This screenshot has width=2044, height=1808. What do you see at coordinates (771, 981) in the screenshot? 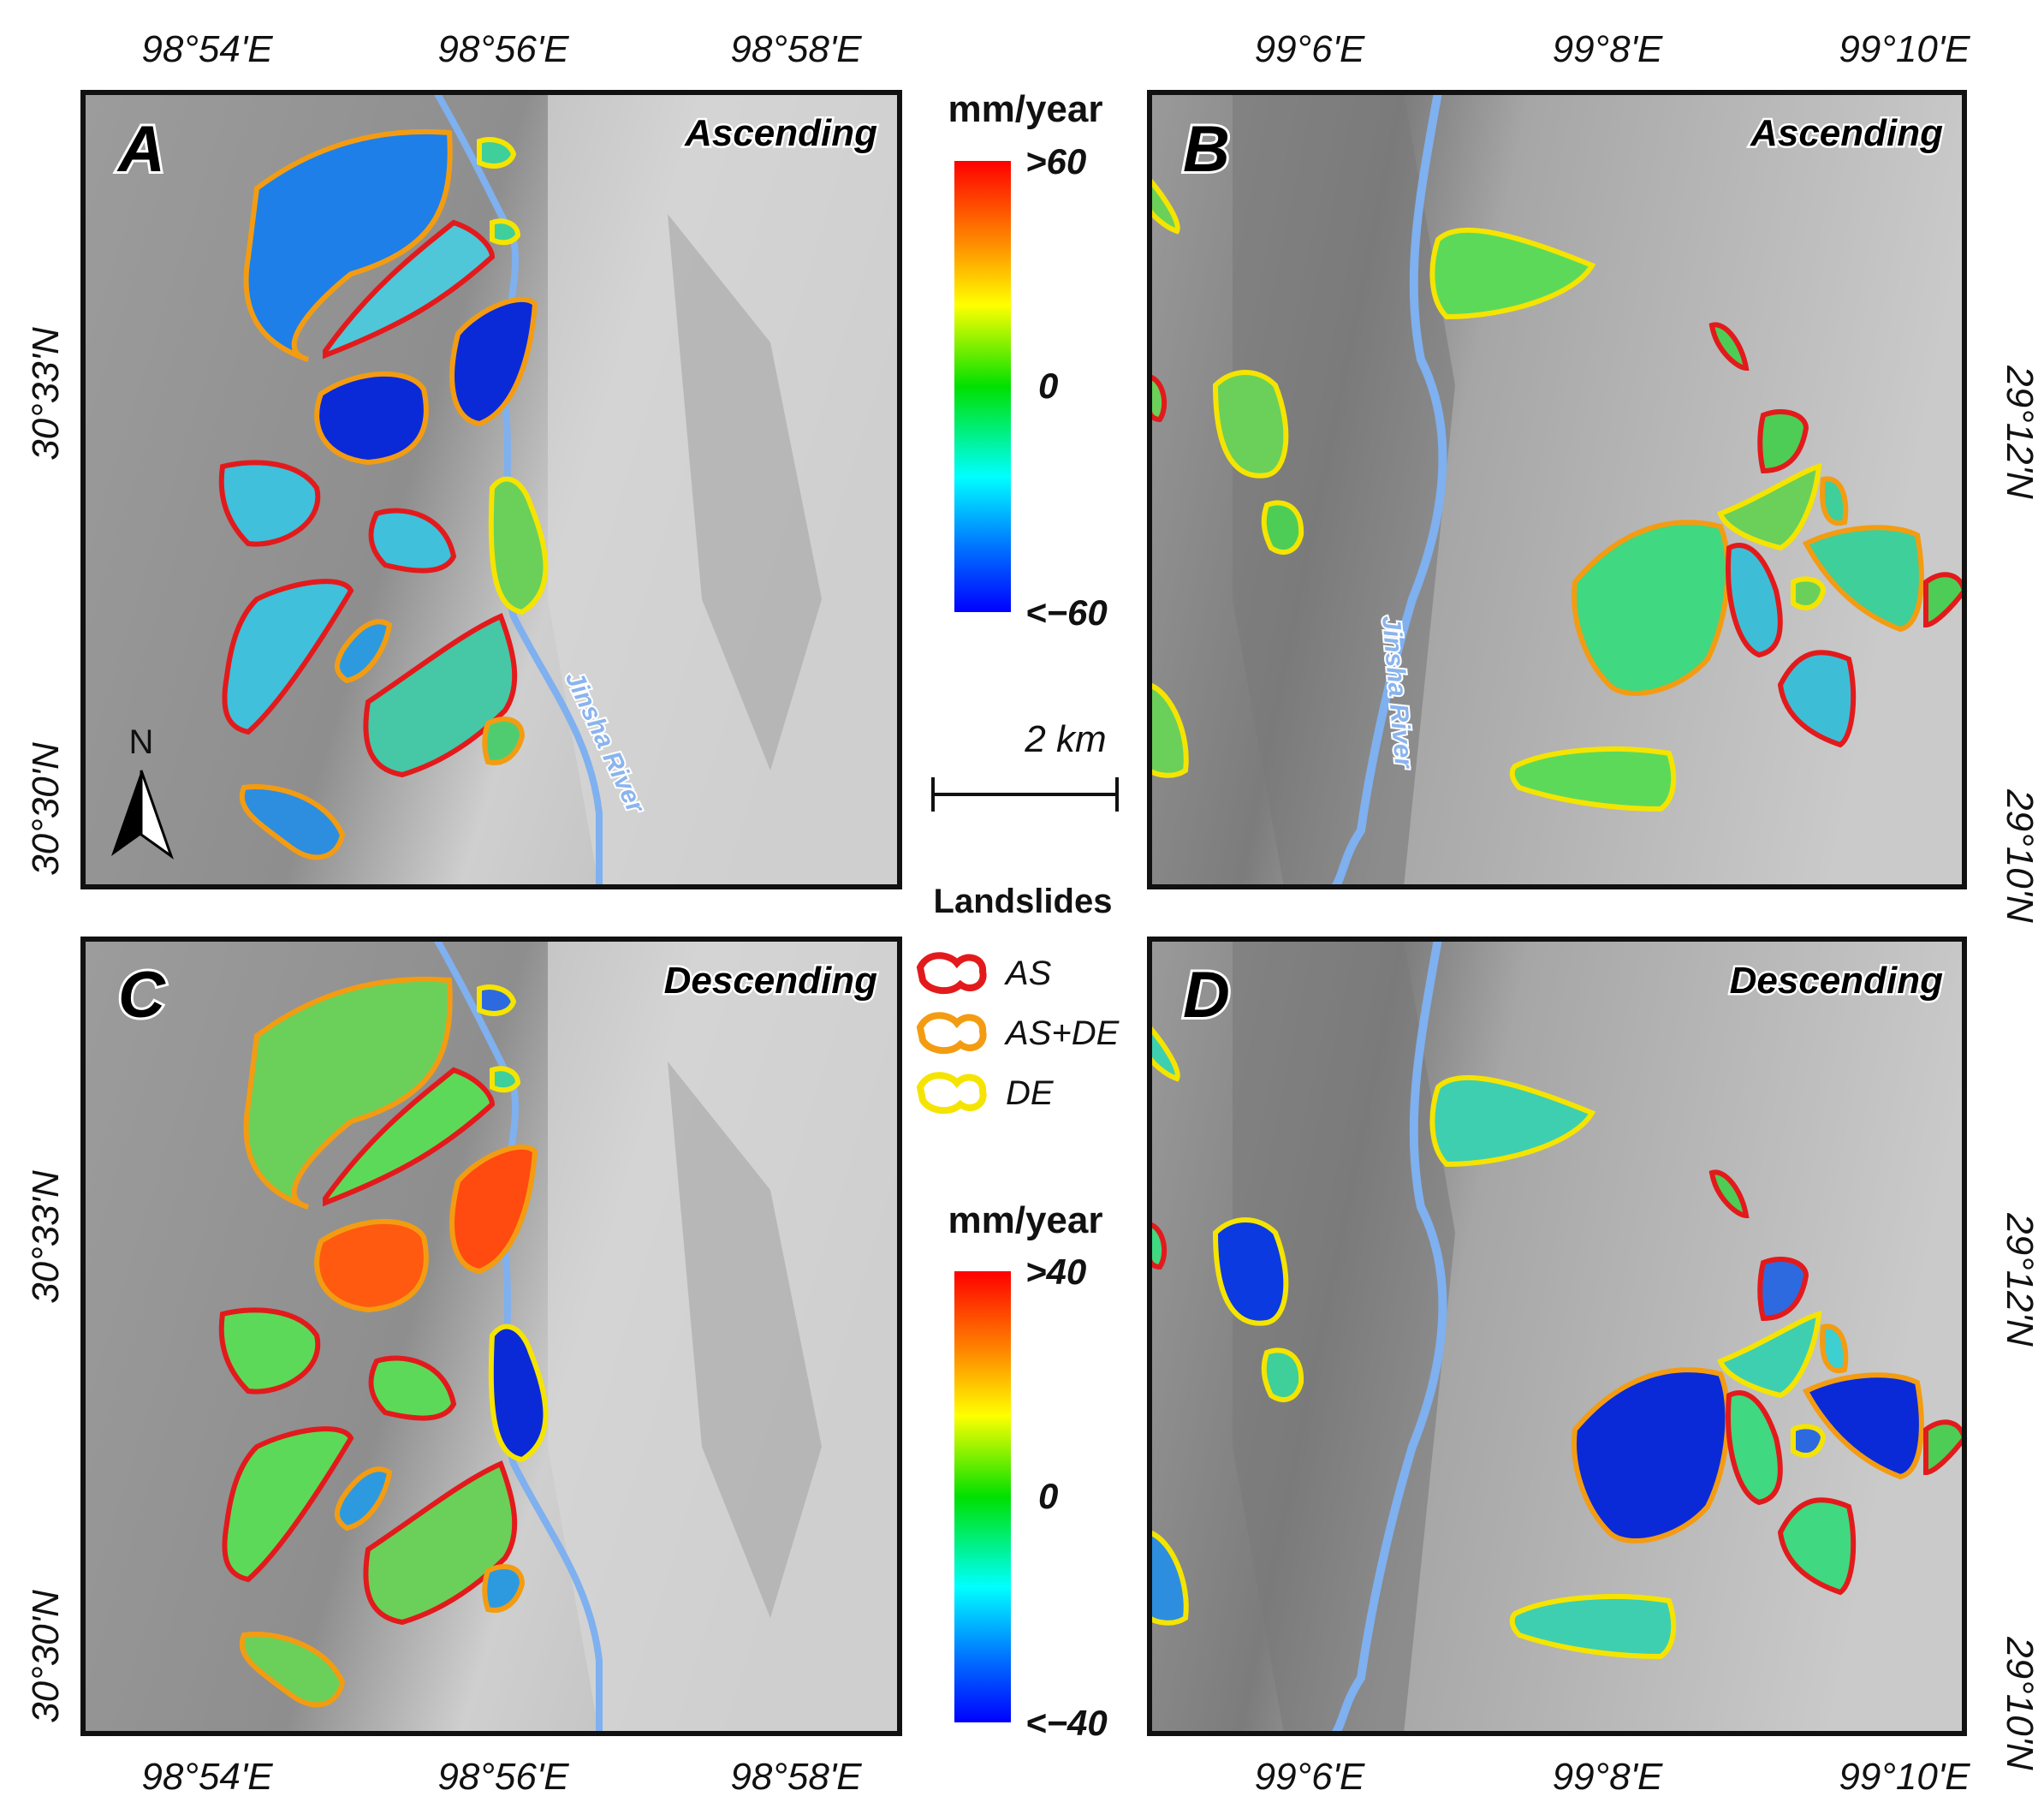
I see `panel-c-orbit: Descending` at bounding box center [771, 981].